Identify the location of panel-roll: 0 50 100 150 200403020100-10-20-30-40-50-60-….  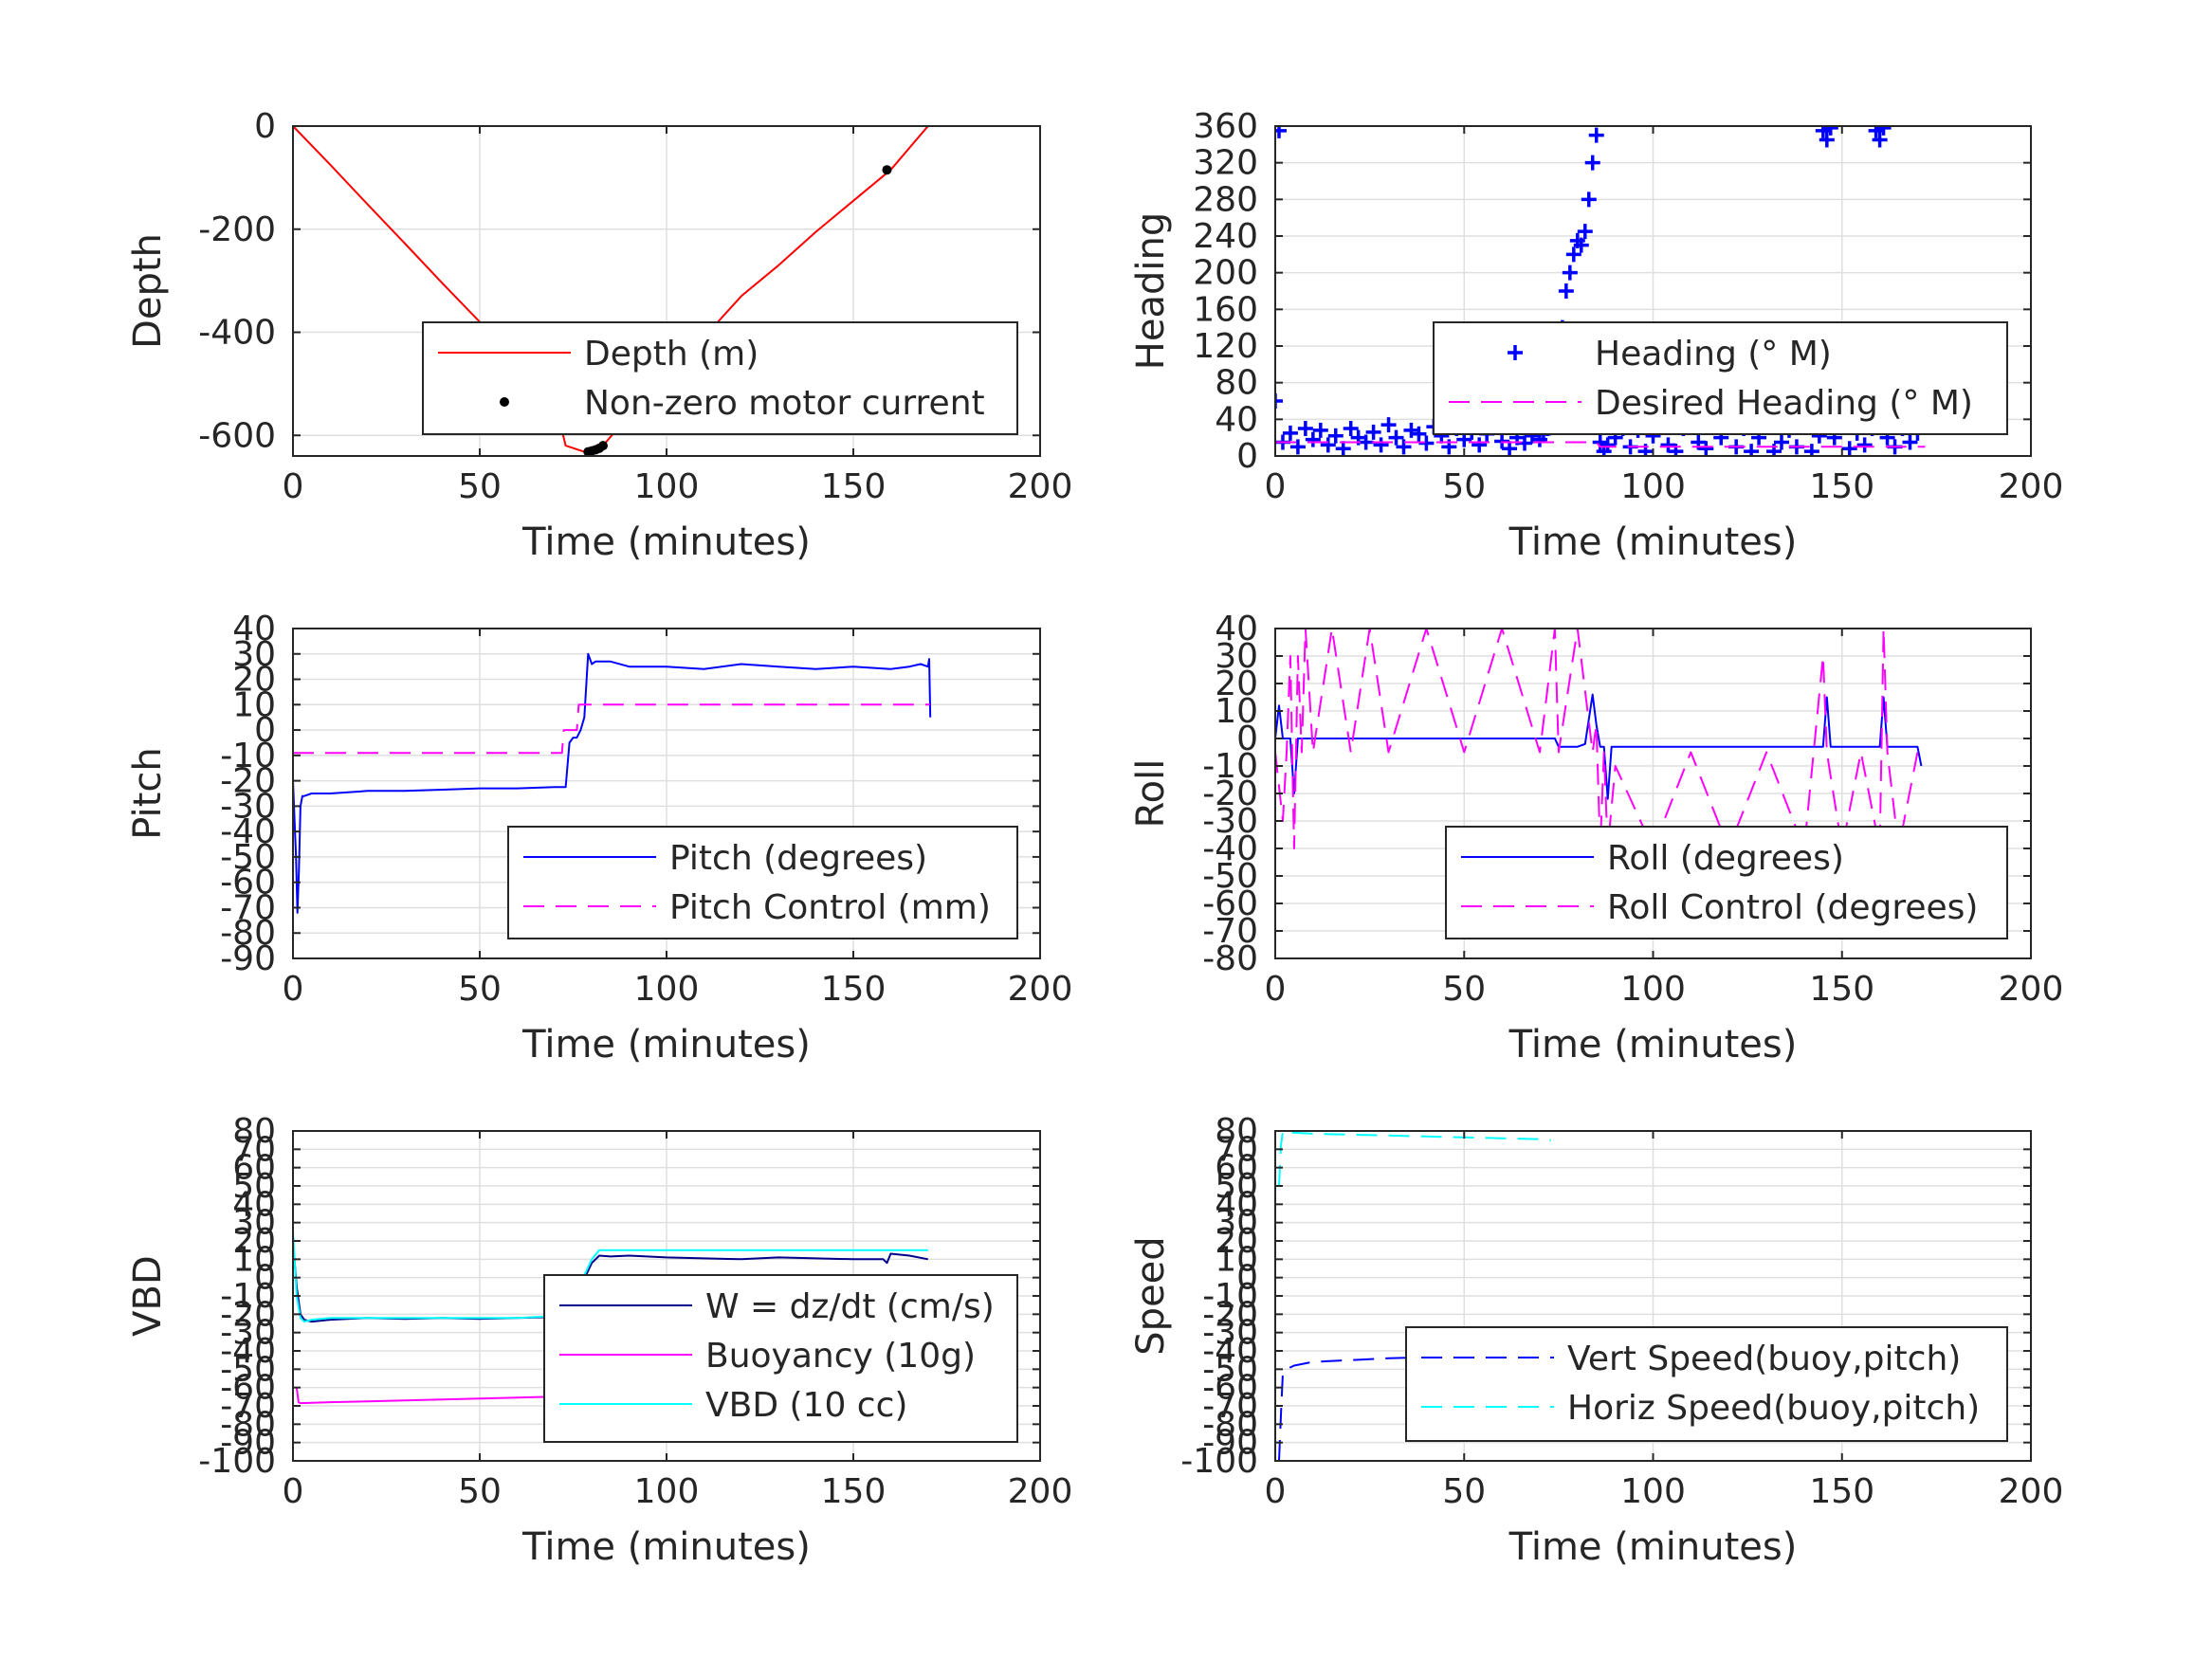
(1596, 838).